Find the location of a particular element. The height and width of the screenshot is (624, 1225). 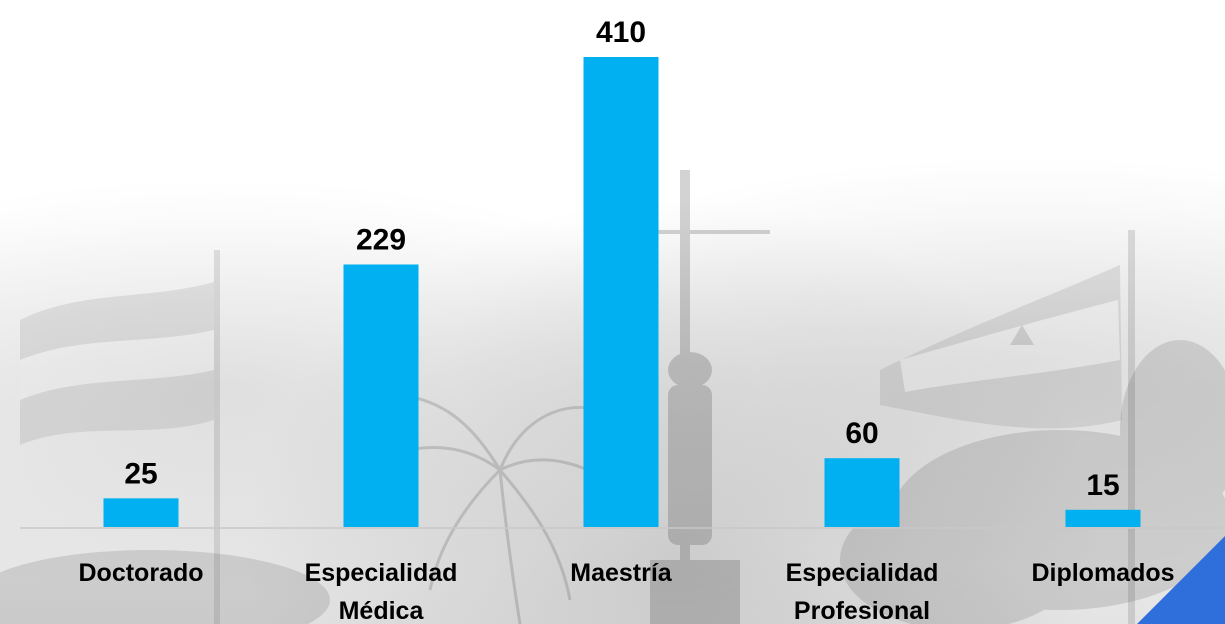

value-label-3: 60 is located at coordinates (861, 433).